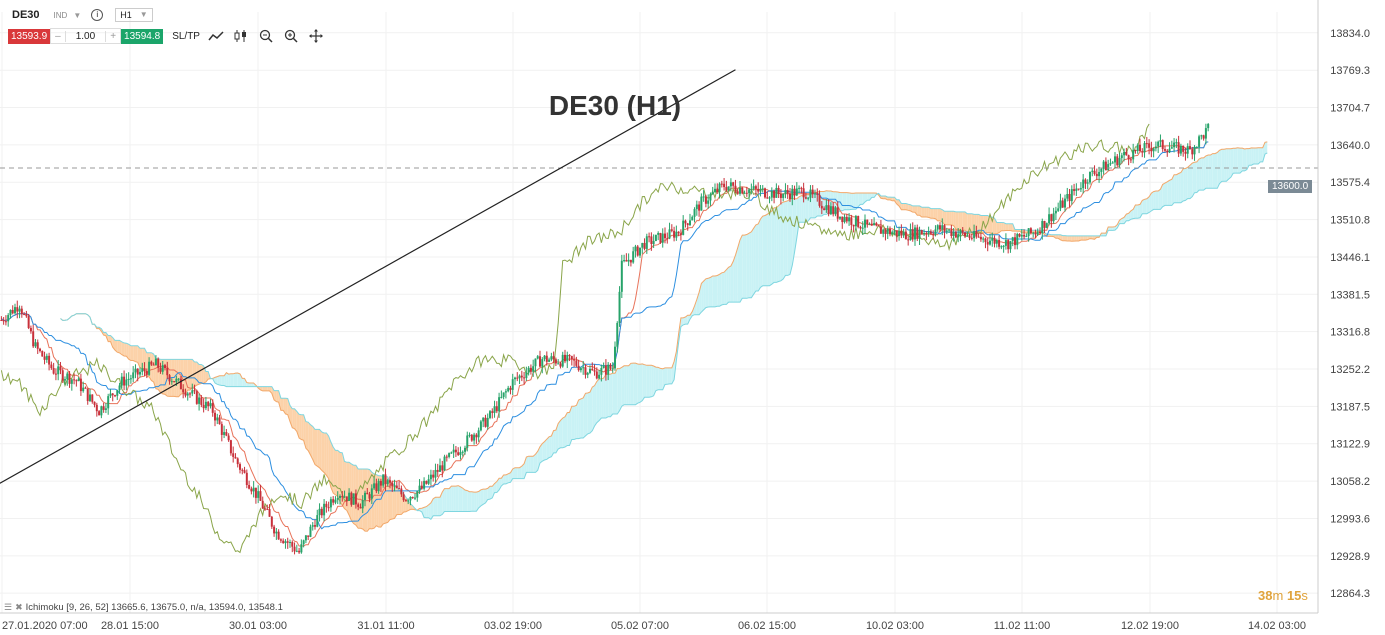  Describe the element at coordinates (142, 36) in the screenshot. I see `buy-button: 13594.8` at that location.